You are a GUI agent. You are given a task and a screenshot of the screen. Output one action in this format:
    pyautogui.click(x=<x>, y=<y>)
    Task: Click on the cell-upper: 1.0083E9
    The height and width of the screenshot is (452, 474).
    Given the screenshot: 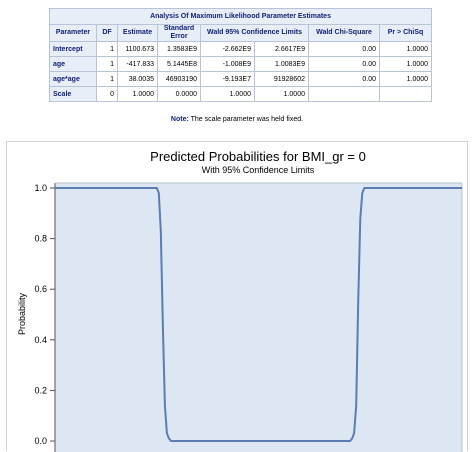 What is the action you would take?
    pyautogui.click(x=281, y=64)
    